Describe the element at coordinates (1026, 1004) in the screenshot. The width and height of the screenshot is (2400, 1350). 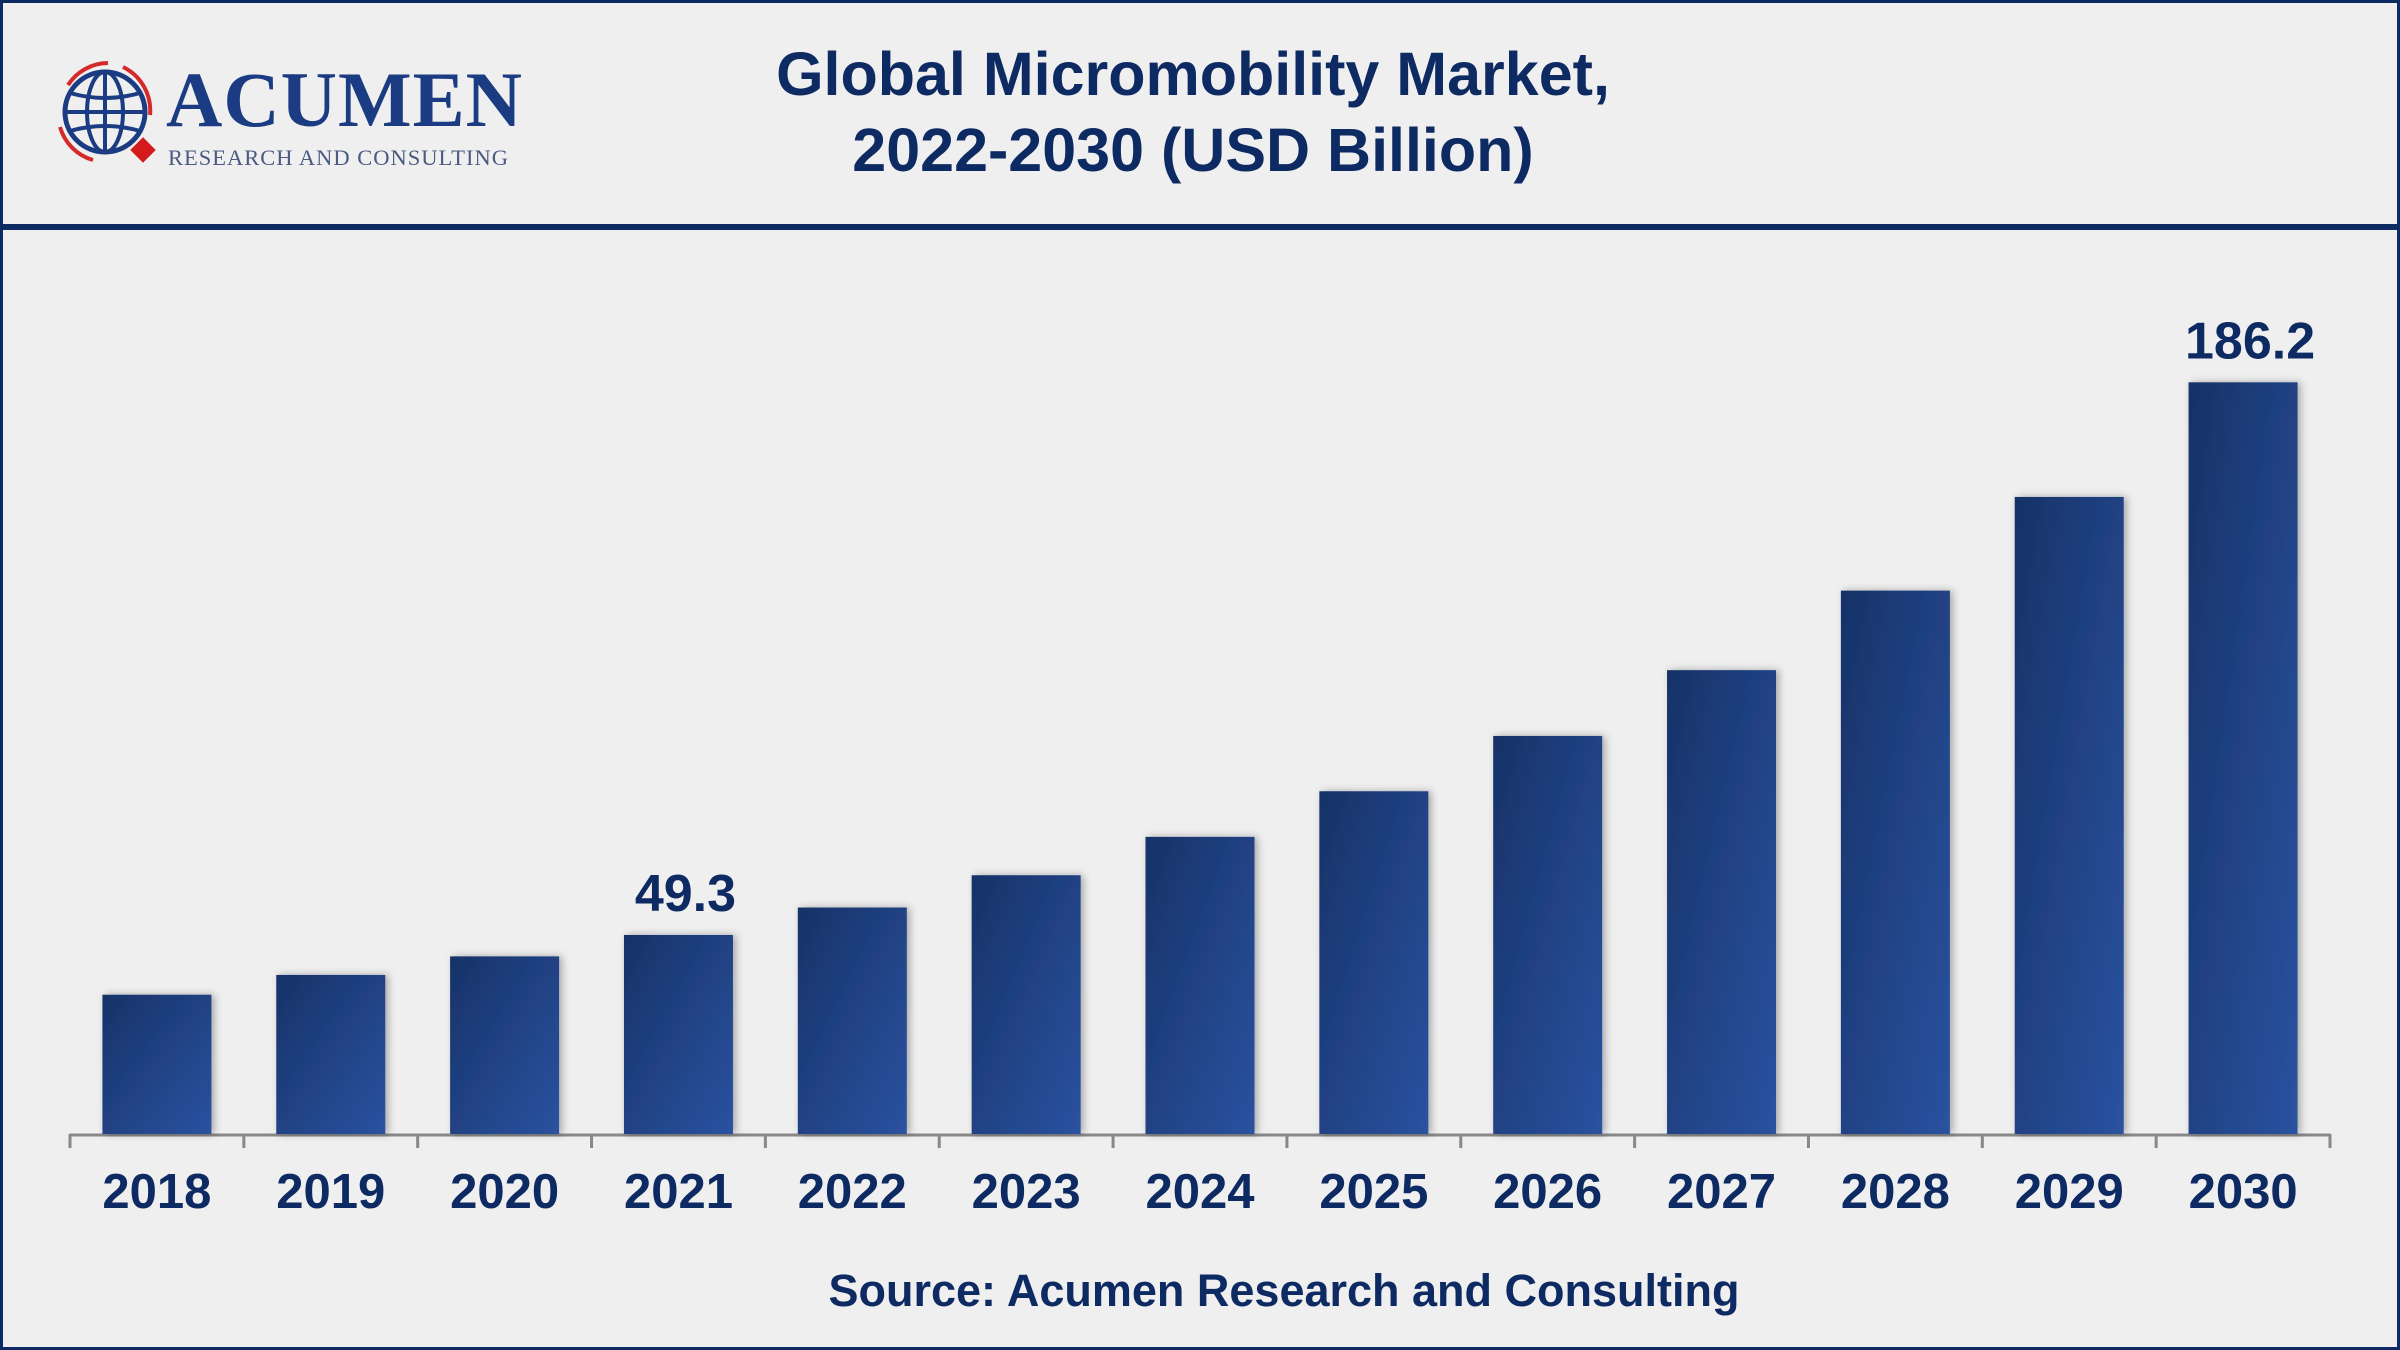
I see `bar-2023` at that location.